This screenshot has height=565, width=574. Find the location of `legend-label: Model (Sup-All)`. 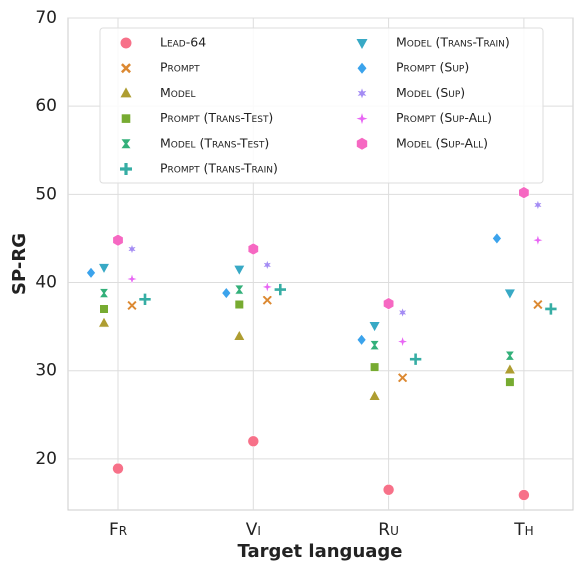

legend-label: Model (Sup-All) is located at coordinates (442, 142).